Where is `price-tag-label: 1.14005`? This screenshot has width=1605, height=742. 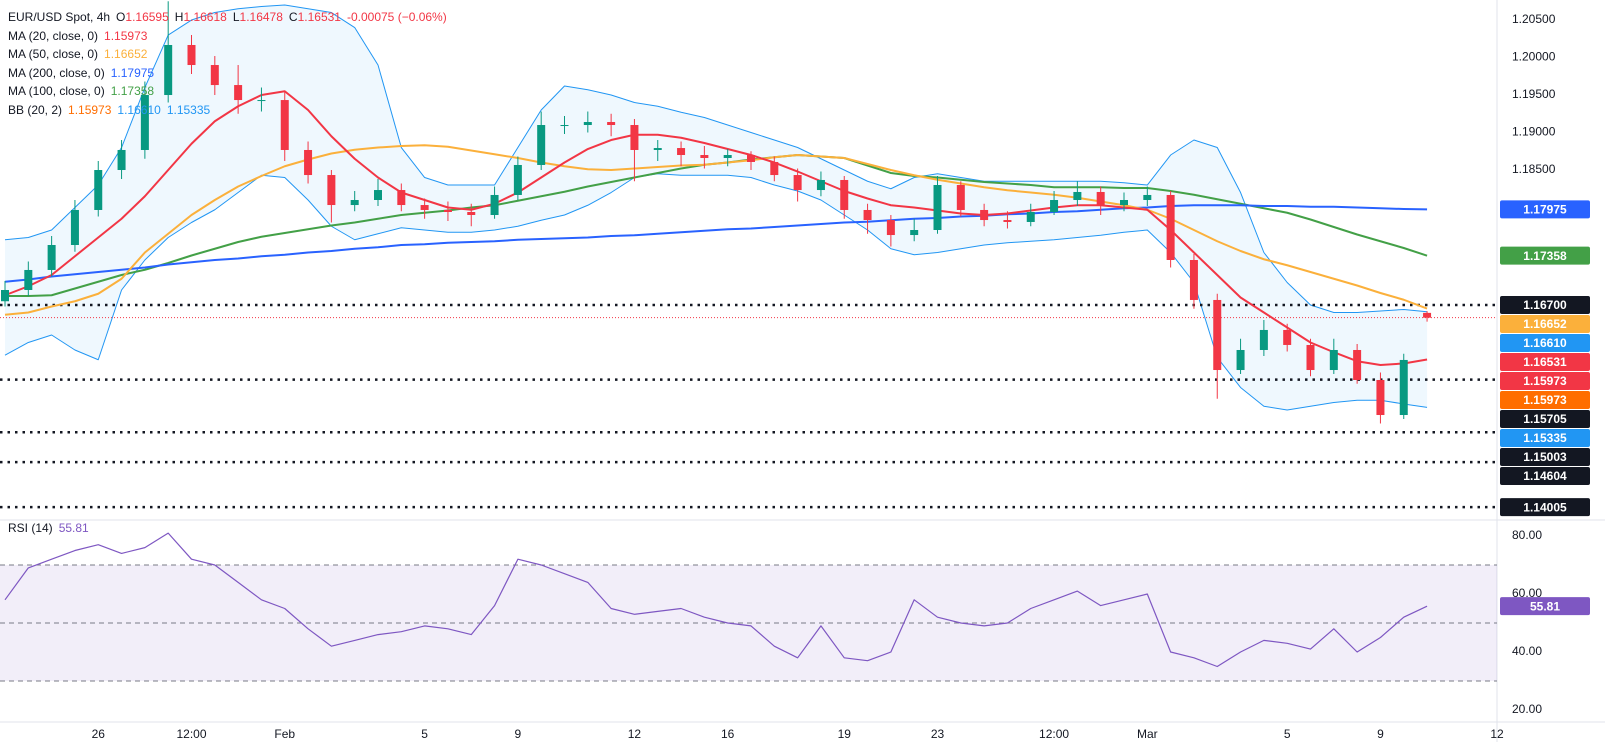
price-tag-label: 1.14005 is located at coordinates (1545, 507).